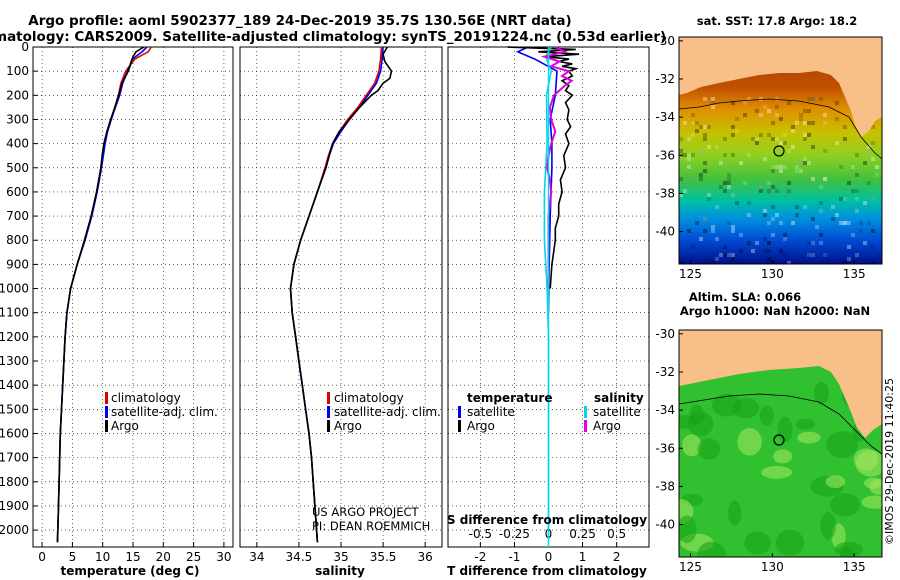 This screenshot has height=580, width=900. What do you see at coordinates (328, 426) in the screenshot?
I see `legend-swatch-argo` at bounding box center [328, 426].